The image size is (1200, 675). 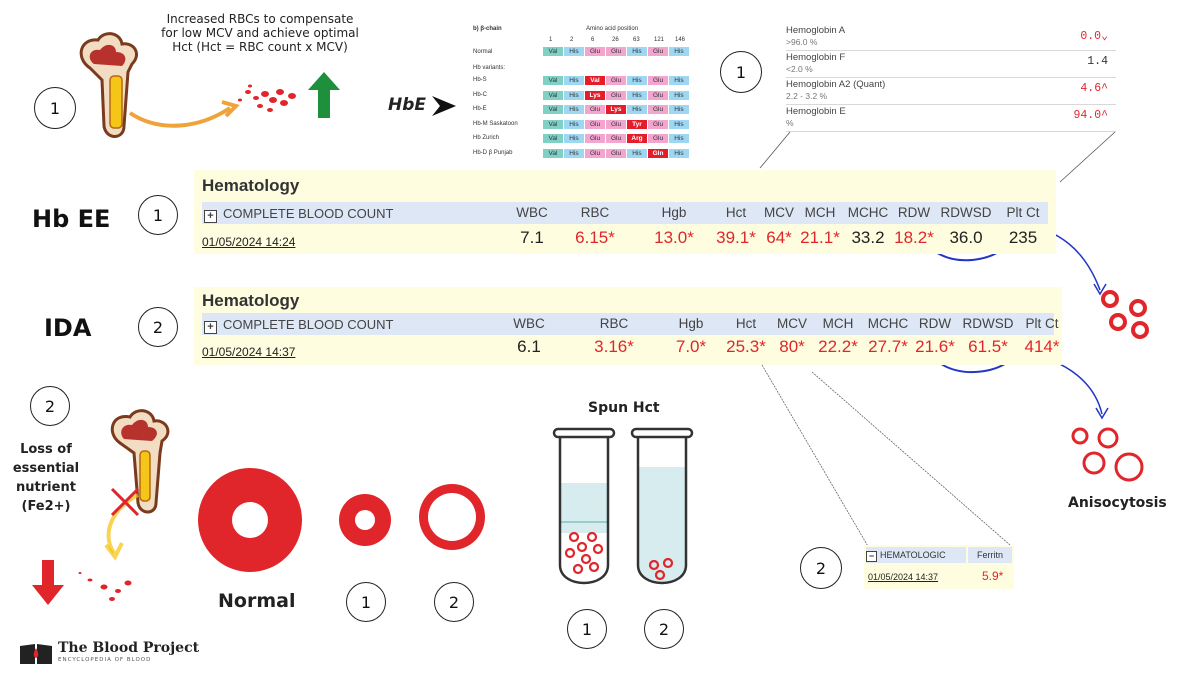 What do you see at coordinates (679, 95) in the screenshot?
I see `variant-1-aa-6: His` at bounding box center [679, 95].